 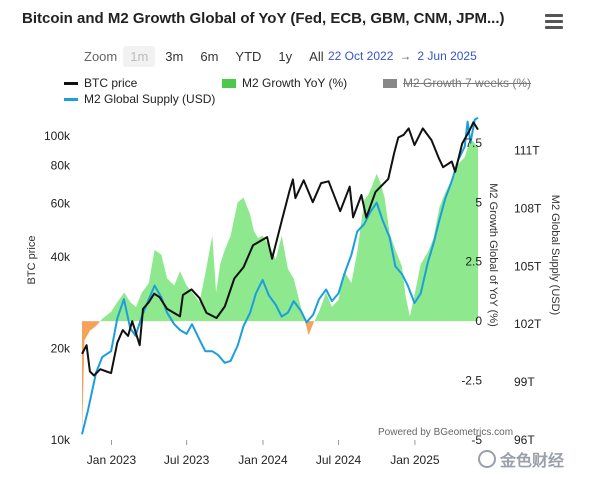 I want to click on growth-tick-label: 5, so click(x=478, y=202).